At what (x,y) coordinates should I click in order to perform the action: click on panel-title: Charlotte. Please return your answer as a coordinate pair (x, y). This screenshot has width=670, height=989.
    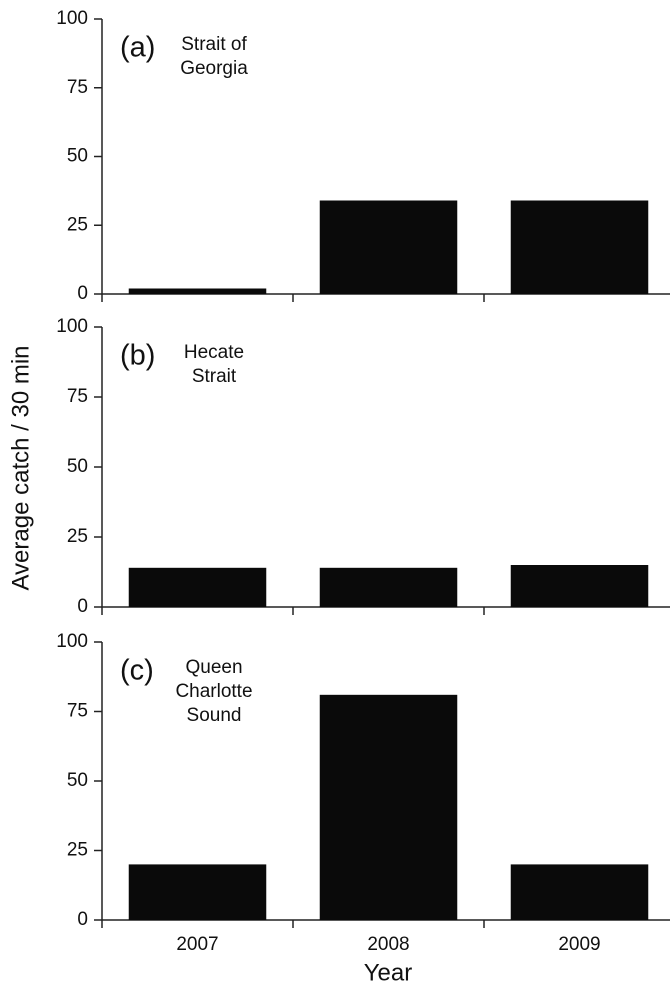
    Looking at the image, I should click on (213, 691).